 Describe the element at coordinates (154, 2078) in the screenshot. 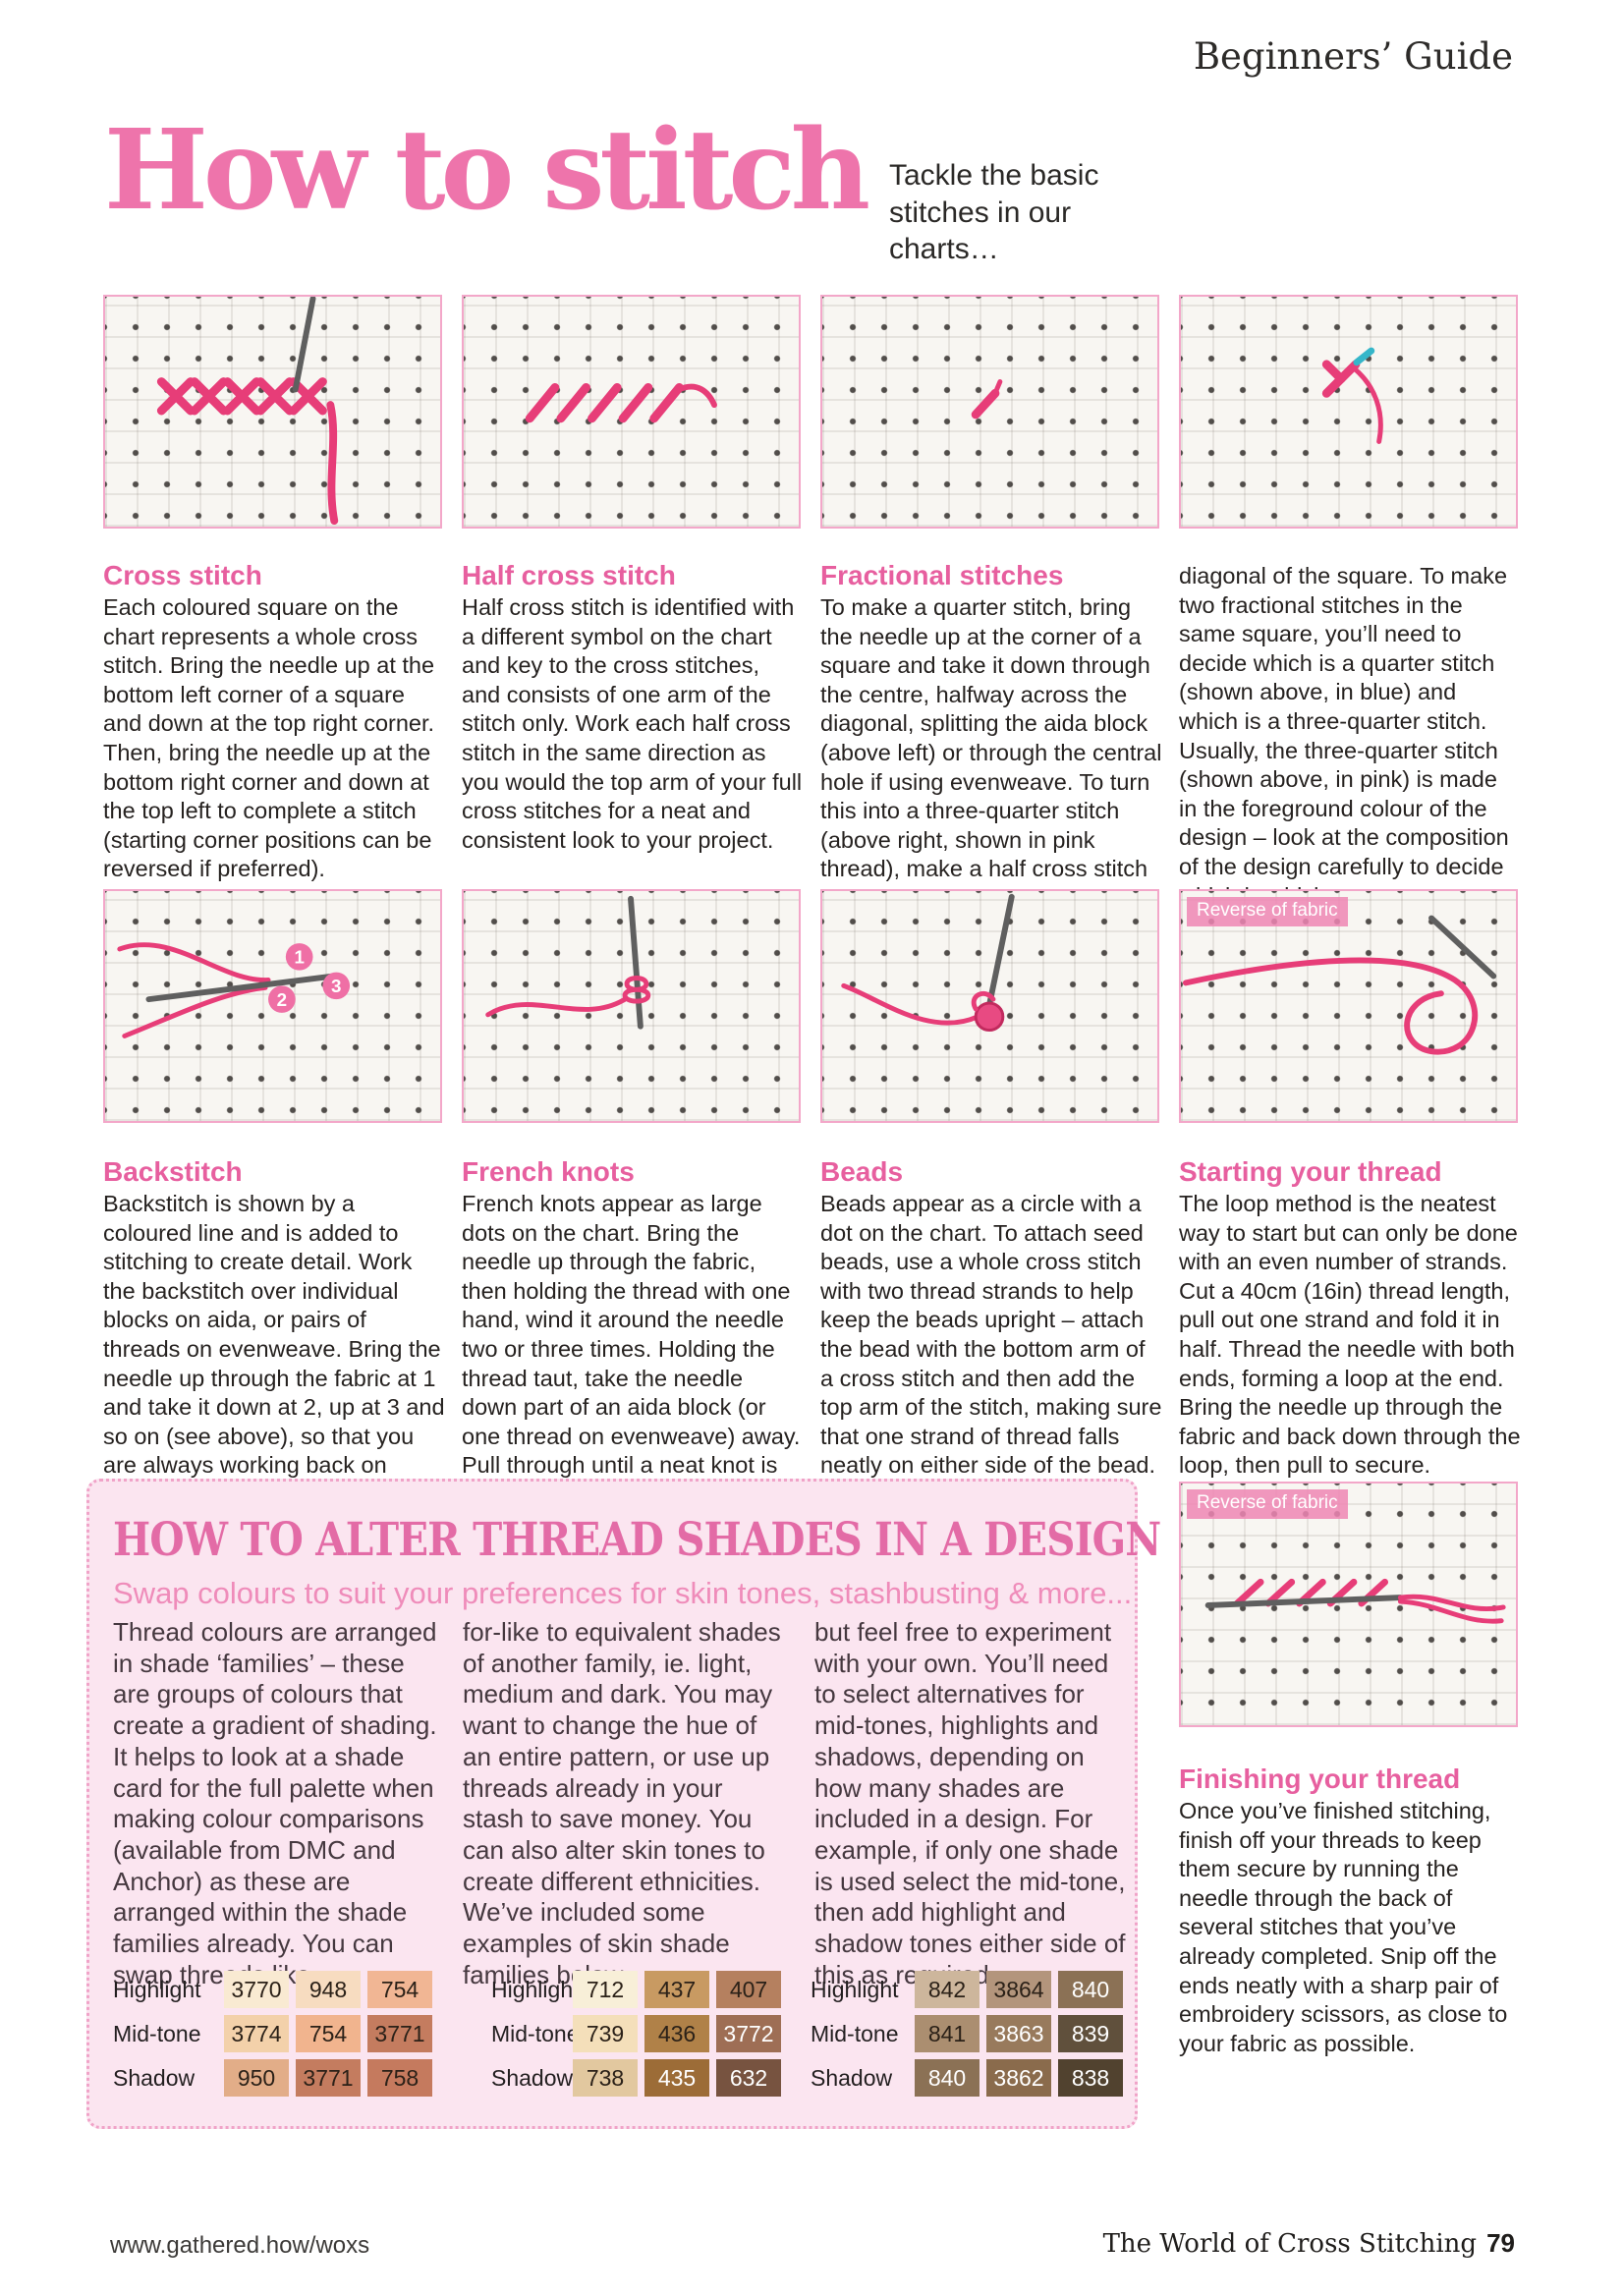

I see `palette1-shadow-label: Shadow` at that location.